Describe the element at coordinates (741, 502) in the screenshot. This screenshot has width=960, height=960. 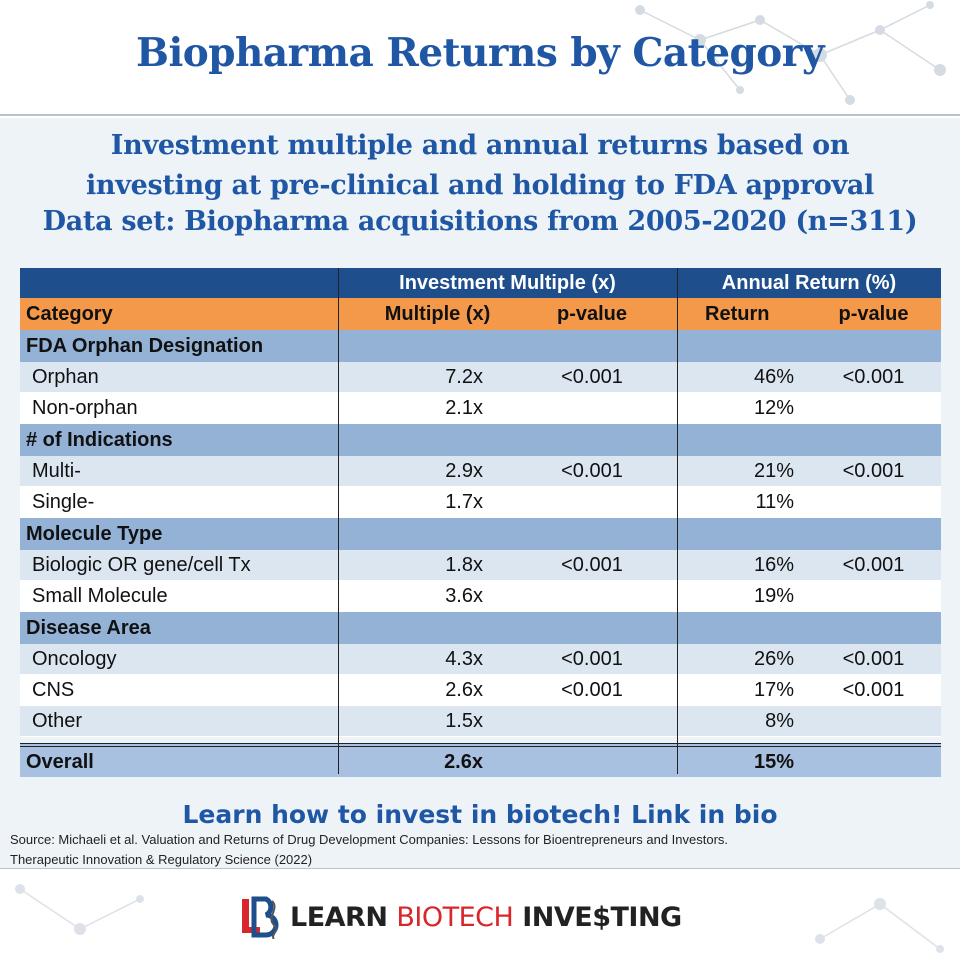
I see `row-return: 11%` at that location.